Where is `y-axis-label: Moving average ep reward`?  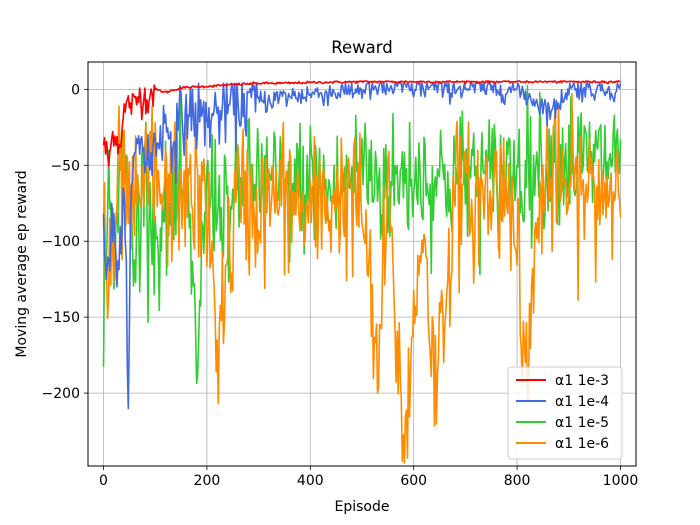
y-axis-label: Moving average ep reward is located at coordinates (22, 263).